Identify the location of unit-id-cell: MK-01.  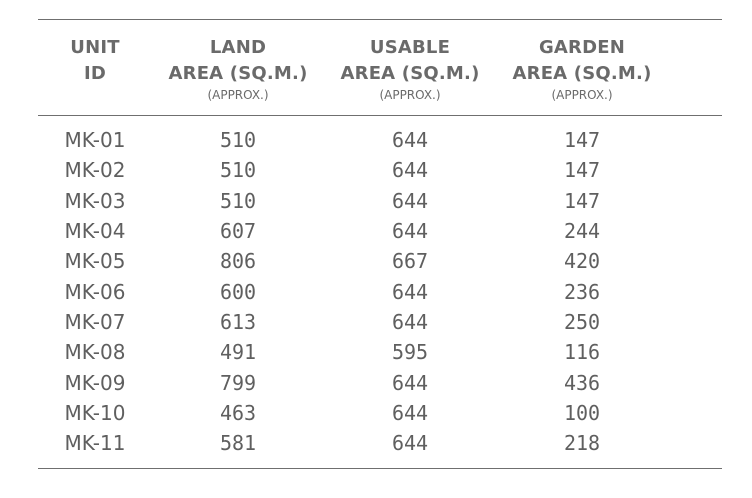
(95, 140).